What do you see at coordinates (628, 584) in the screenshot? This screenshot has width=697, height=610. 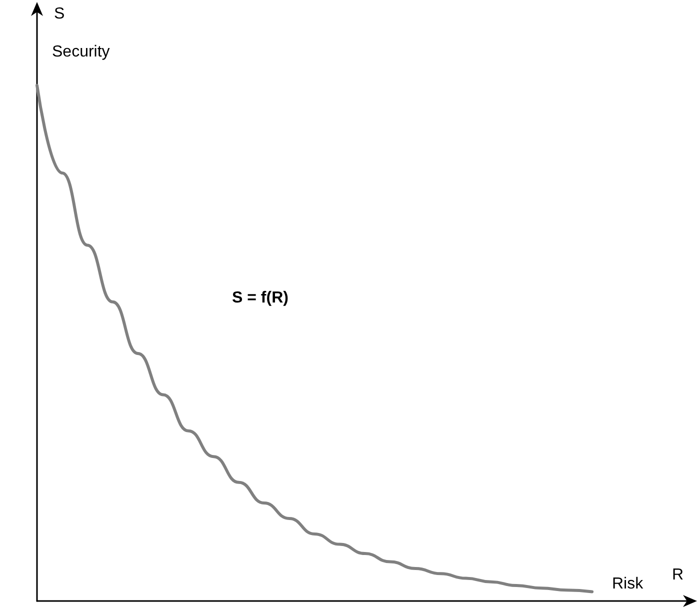 I see `annotation: Risk` at bounding box center [628, 584].